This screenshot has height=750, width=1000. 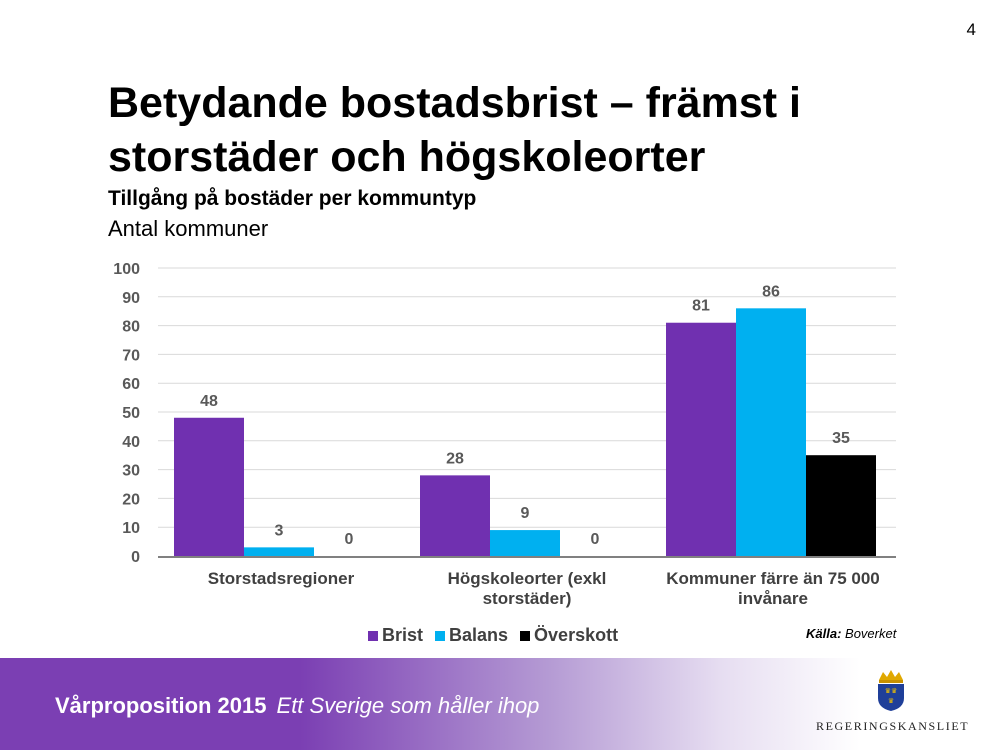 I want to click on y-tick-label: 80, so click(x=131, y=327).